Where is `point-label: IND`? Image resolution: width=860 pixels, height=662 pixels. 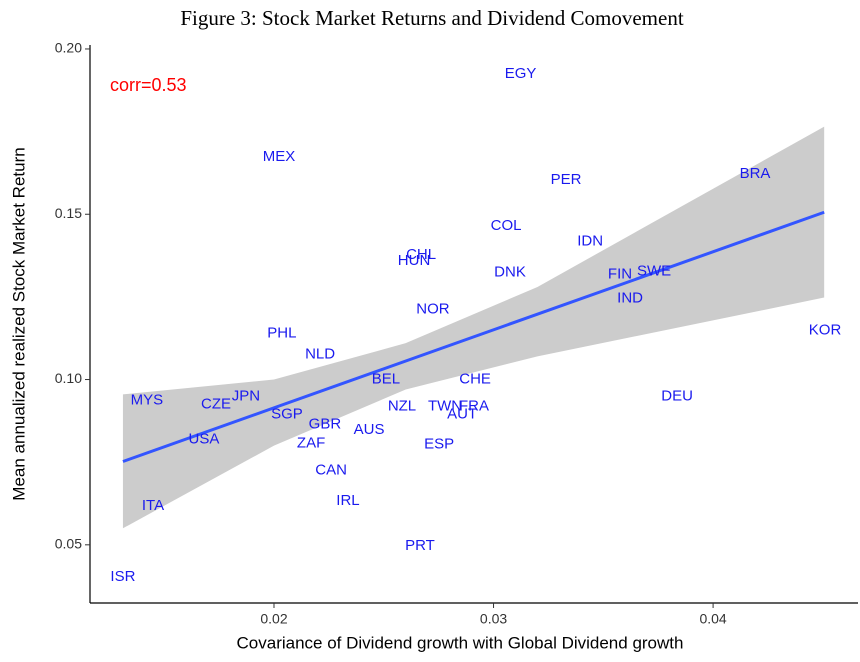
point-label: IND is located at coordinates (630, 298).